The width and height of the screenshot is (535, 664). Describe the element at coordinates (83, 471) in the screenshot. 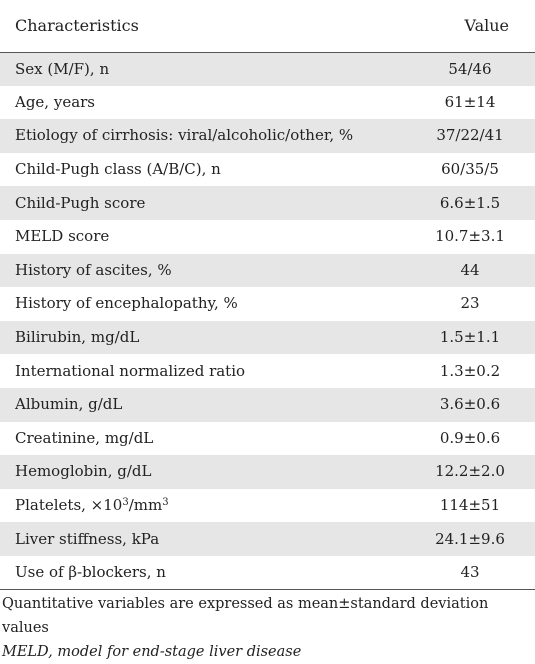

I see `row-label: Hemoglobin, g/dL` at that location.